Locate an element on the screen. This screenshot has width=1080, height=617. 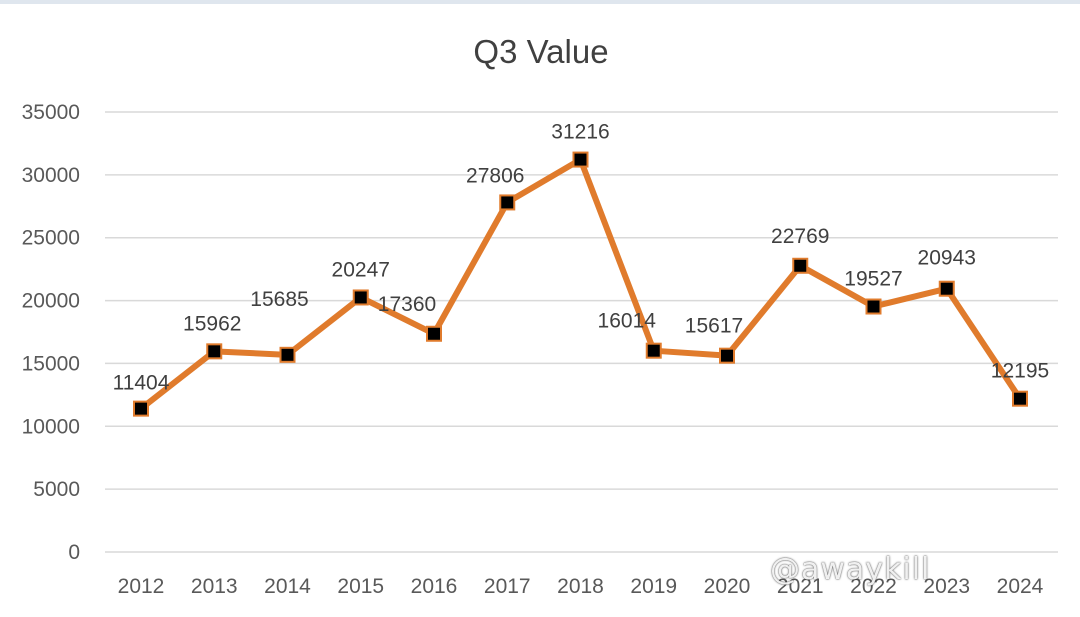
data-label: 16014 is located at coordinates (627, 321).